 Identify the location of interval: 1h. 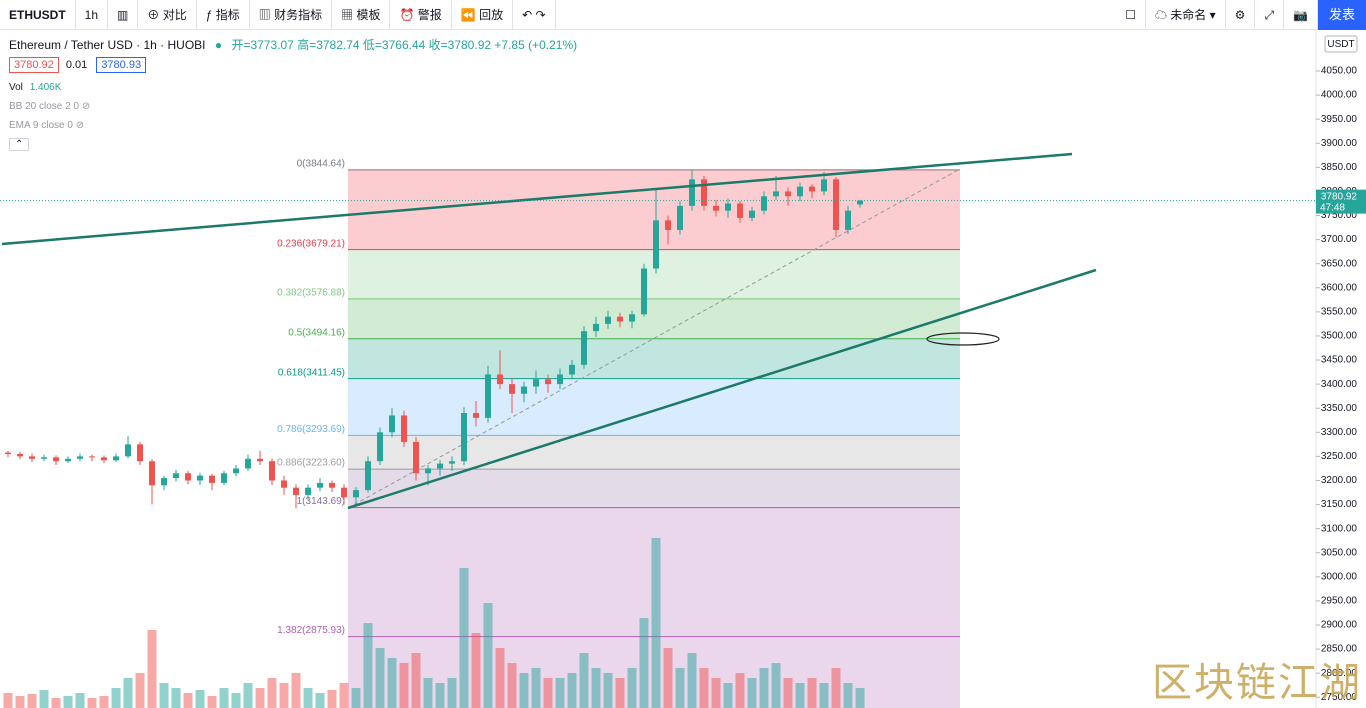
(92, 15).